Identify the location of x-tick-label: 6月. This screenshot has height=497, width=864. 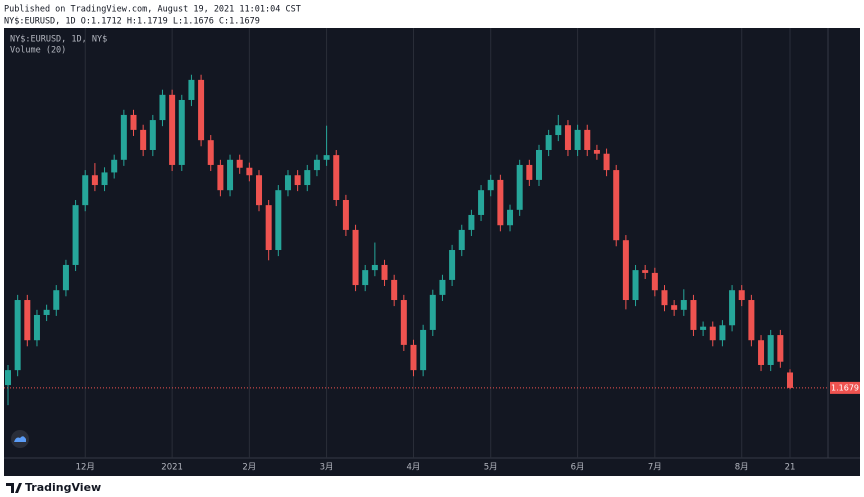
(578, 468).